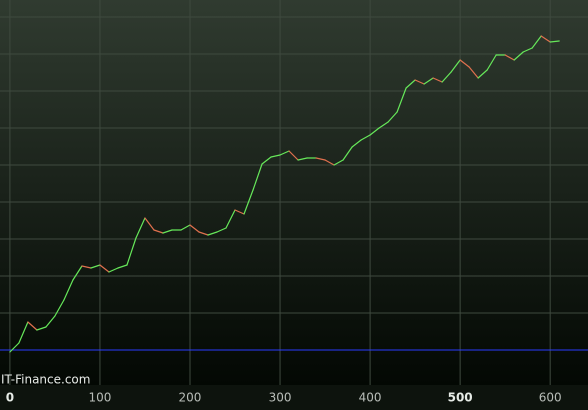 This screenshot has width=588, height=410. I want to click on x-tick-label: 600, so click(550, 398).